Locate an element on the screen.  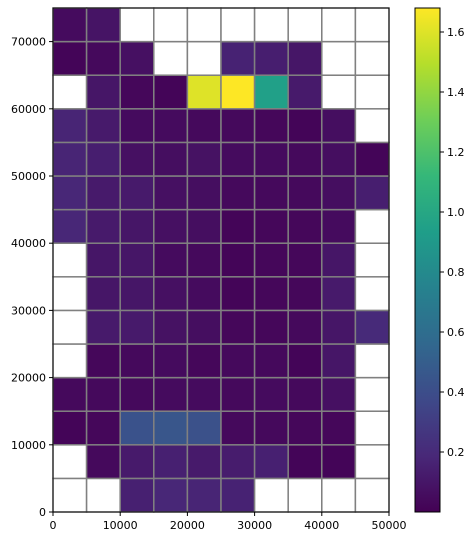
colorbar-tick-label: 0.4 is located at coordinates (456, 392).